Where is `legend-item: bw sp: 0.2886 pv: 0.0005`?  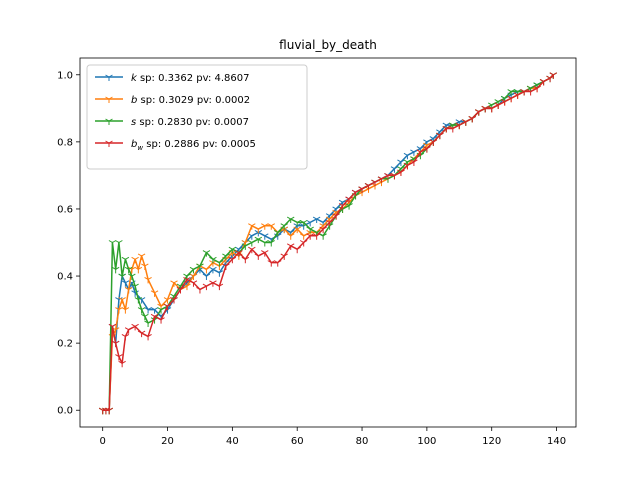
legend-item: bw sp: 0.2886 pv: 0.0005 is located at coordinates (175, 145).